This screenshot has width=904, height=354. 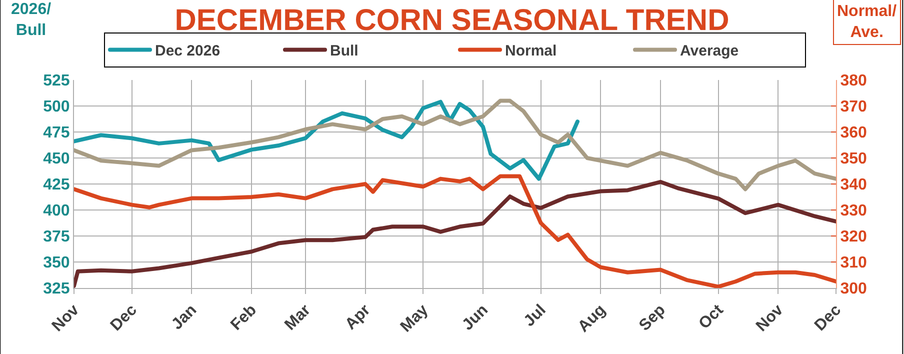 I want to click on y2-tick-label: 360, so click(x=853, y=133).